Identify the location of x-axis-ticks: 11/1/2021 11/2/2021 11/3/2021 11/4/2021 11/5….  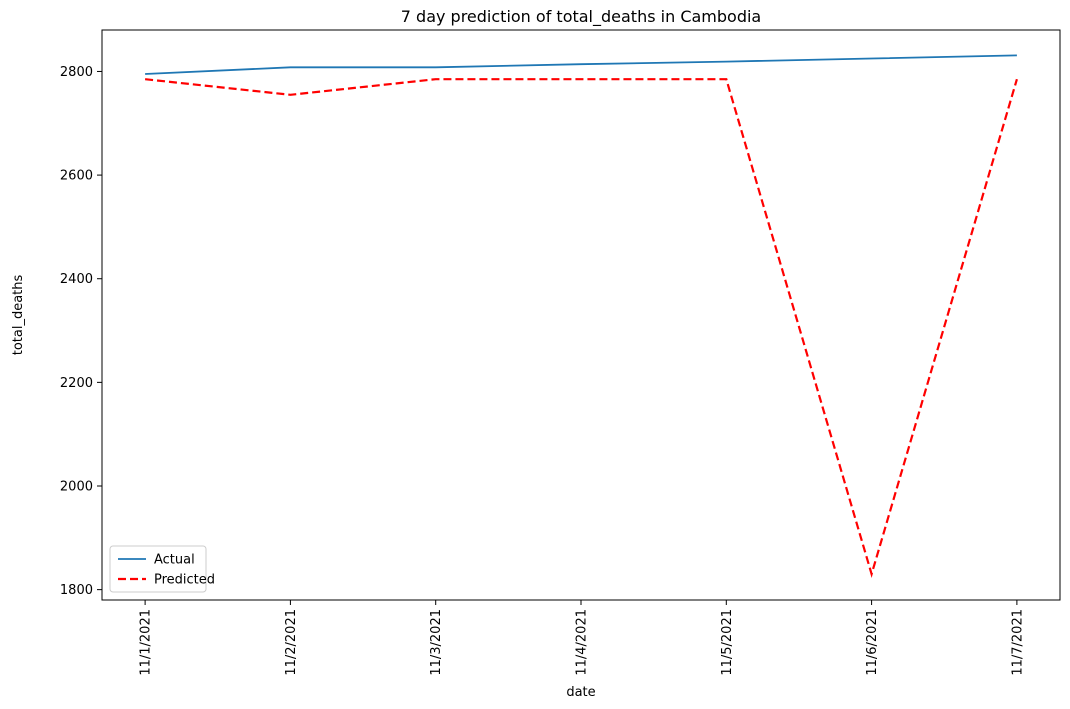
(582, 638).